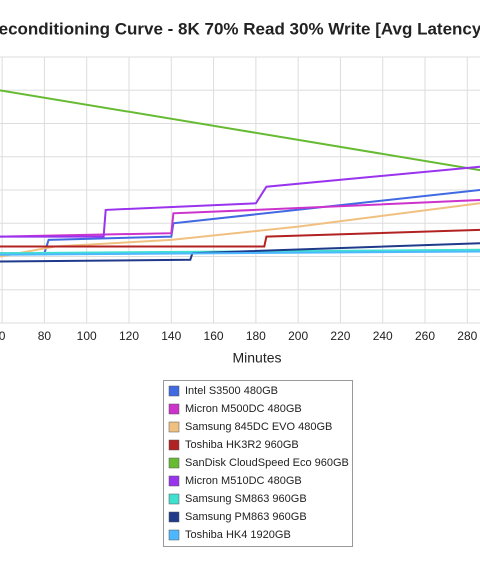 The width and height of the screenshot is (480, 576). What do you see at coordinates (243, 409) in the screenshot?
I see `legend-label: Micron M500DC 480GB` at bounding box center [243, 409].